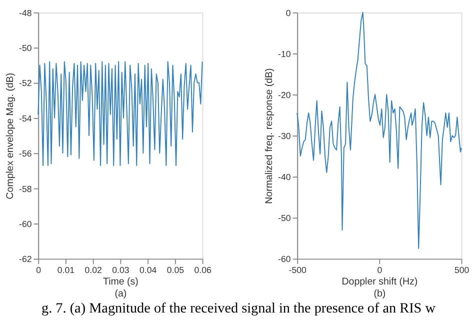  What do you see at coordinates (25, 118) in the screenshot?
I see `y-tick-label: -54` at bounding box center [25, 118].